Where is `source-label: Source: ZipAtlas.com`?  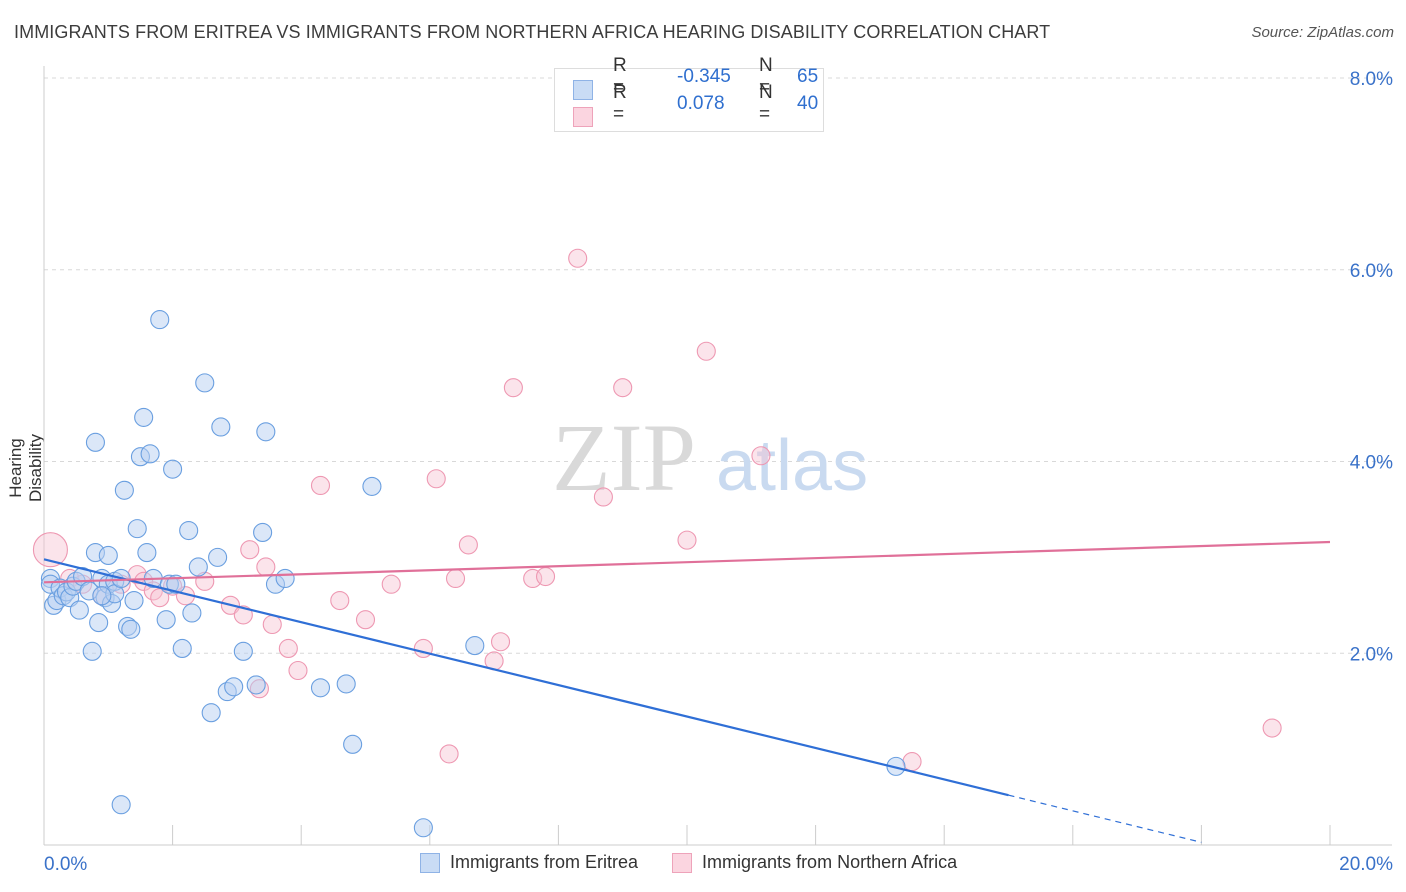
source-label: Source: ZipAtlas.com is located at coordinates (1322, 32).